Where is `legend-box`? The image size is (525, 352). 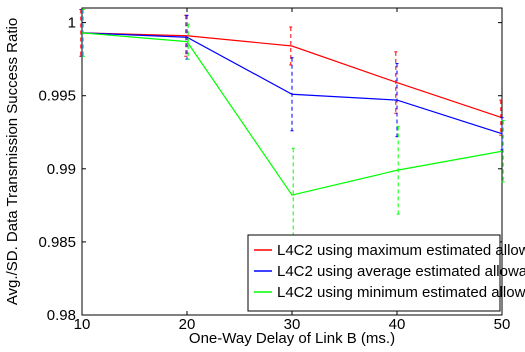 legend-box is located at coordinates (374, 273).